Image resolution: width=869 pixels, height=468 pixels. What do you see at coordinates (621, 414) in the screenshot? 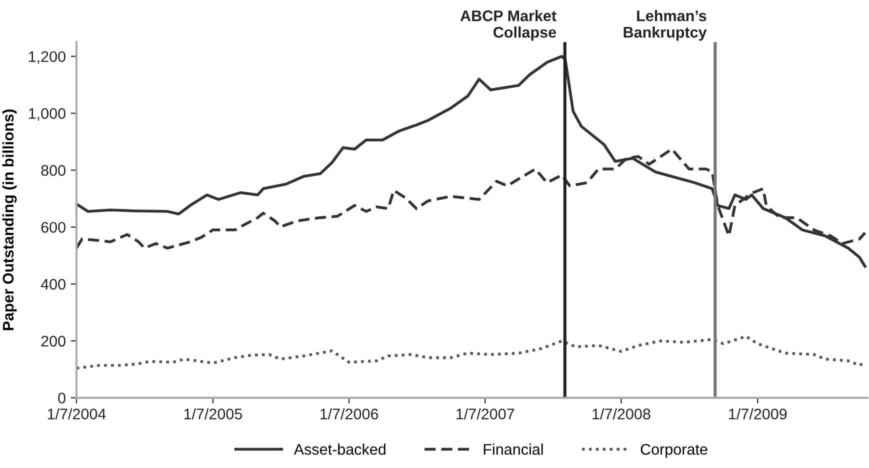
I see `x-tick-label: 1/7/2008` at bounding box center [621, 414].